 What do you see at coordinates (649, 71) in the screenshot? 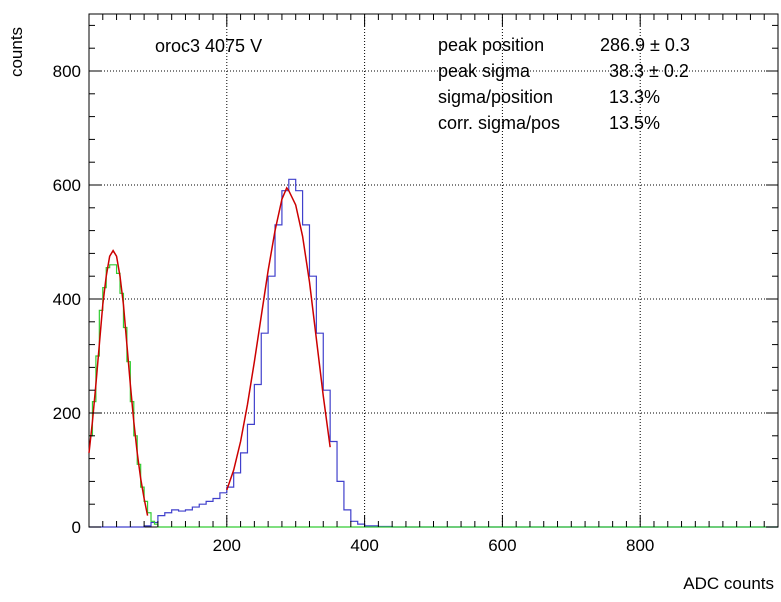
I see `stat-value: 38.3 ± 0.2` at bounding box center [649, 71].